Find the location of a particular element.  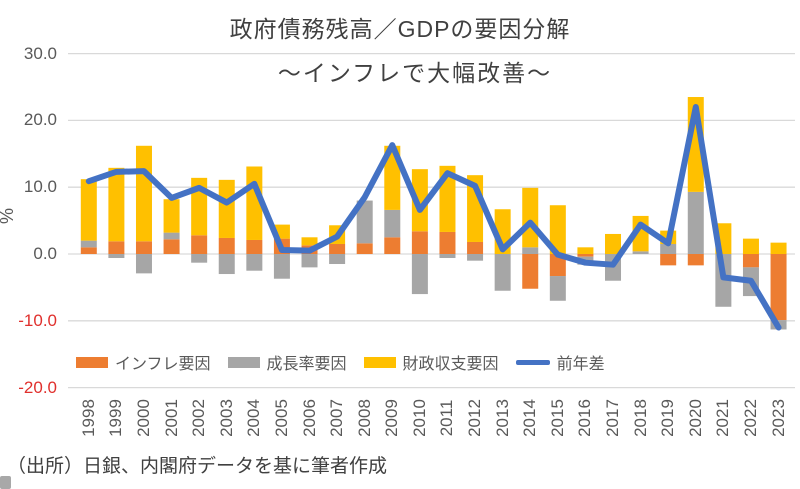

x-year-label: 2017 is located at coordinates (612, 418).